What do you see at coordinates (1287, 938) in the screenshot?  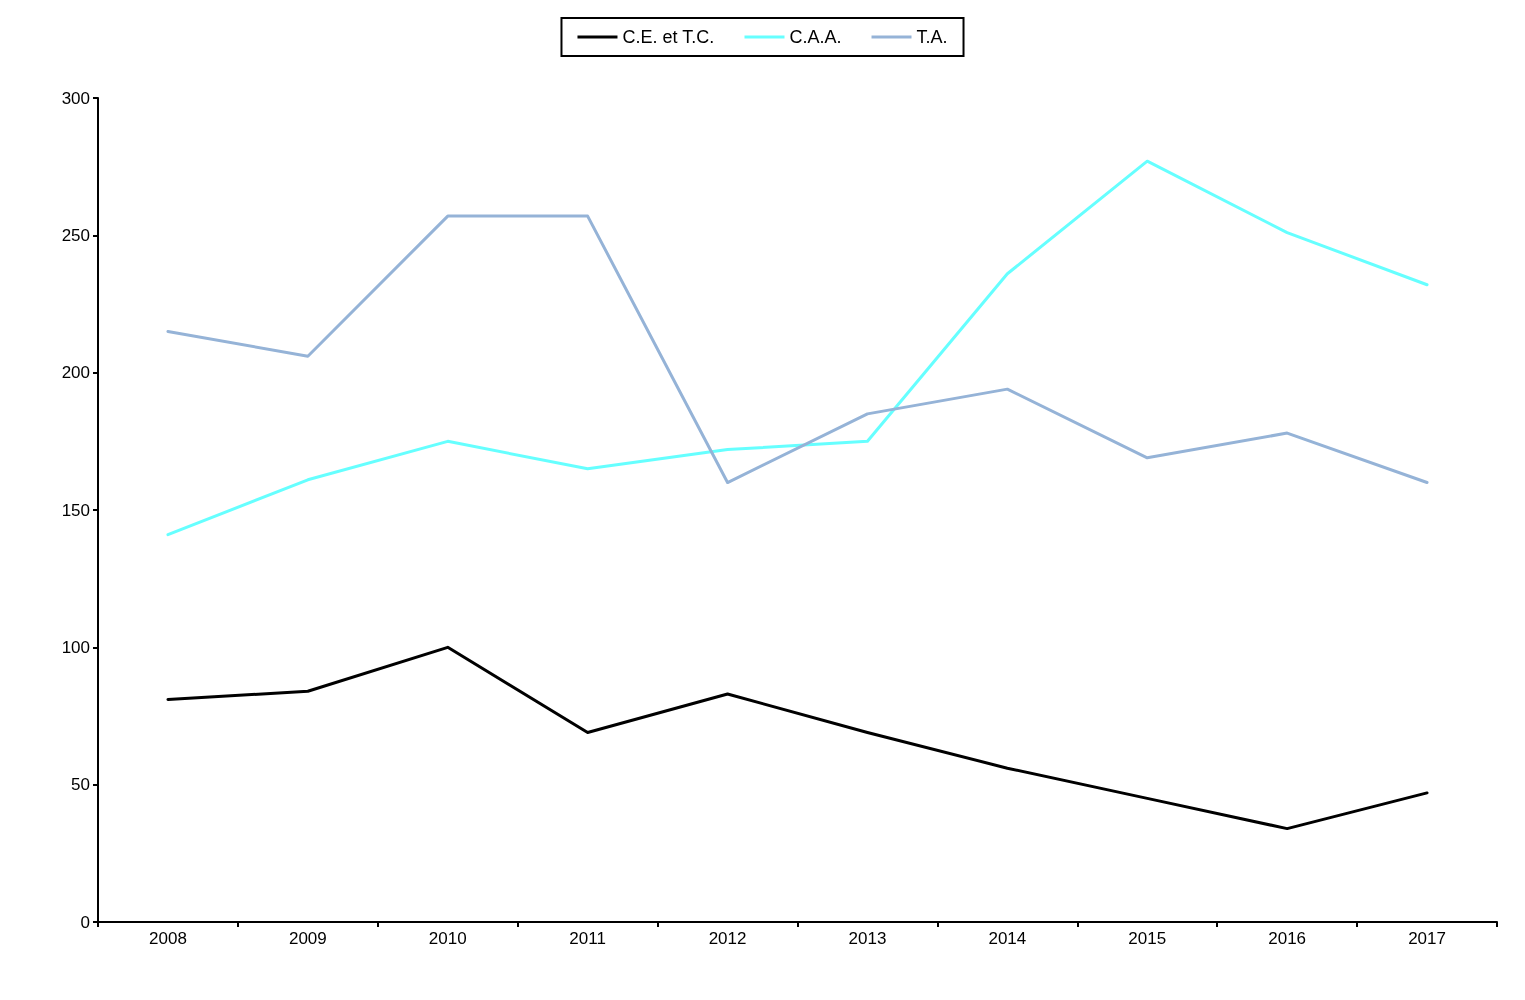 I see `x-tick-label: 2016` at bounding box center [1287, 938].